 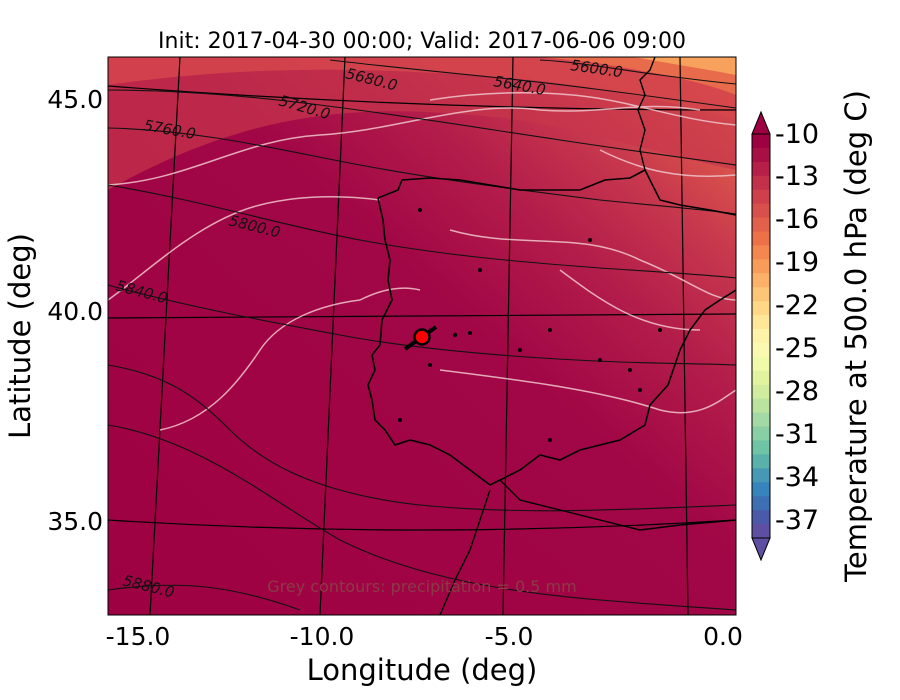 What do you see at coordinates (587, 547) in the screenshot?
I see `coastline-africa` at bounding box center [587, 547].